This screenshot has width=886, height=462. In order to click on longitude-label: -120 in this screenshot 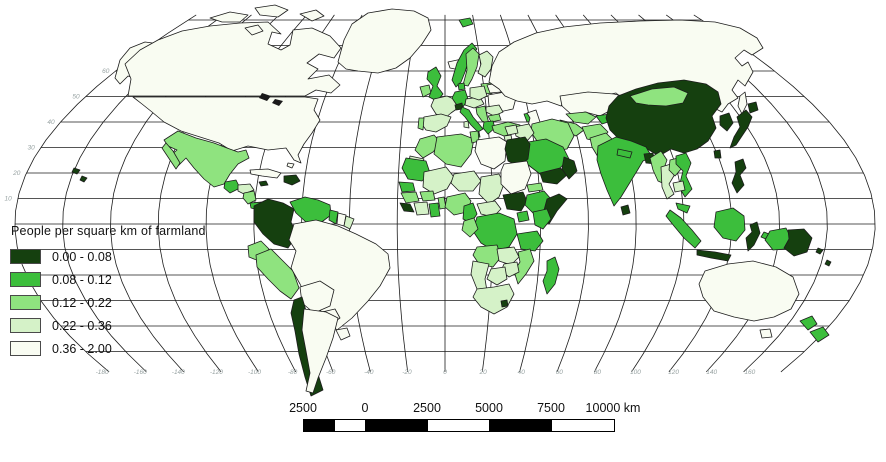, I will do `click(216, 372)`.